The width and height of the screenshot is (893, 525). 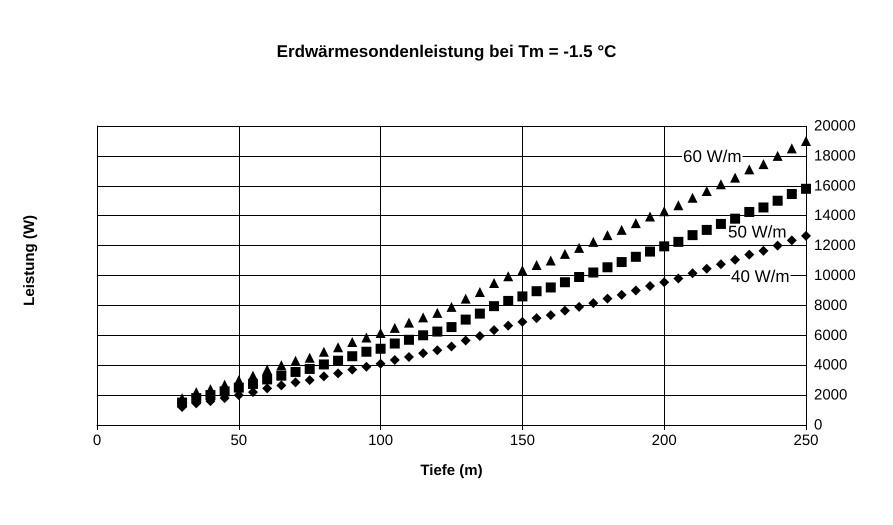 What do you see at coordinates (446, 51) in the screenshot?
I see `chart-title: Erdwärmesondenleistung bei Tm = -1.5 °C` at bounding box center [446, 51].